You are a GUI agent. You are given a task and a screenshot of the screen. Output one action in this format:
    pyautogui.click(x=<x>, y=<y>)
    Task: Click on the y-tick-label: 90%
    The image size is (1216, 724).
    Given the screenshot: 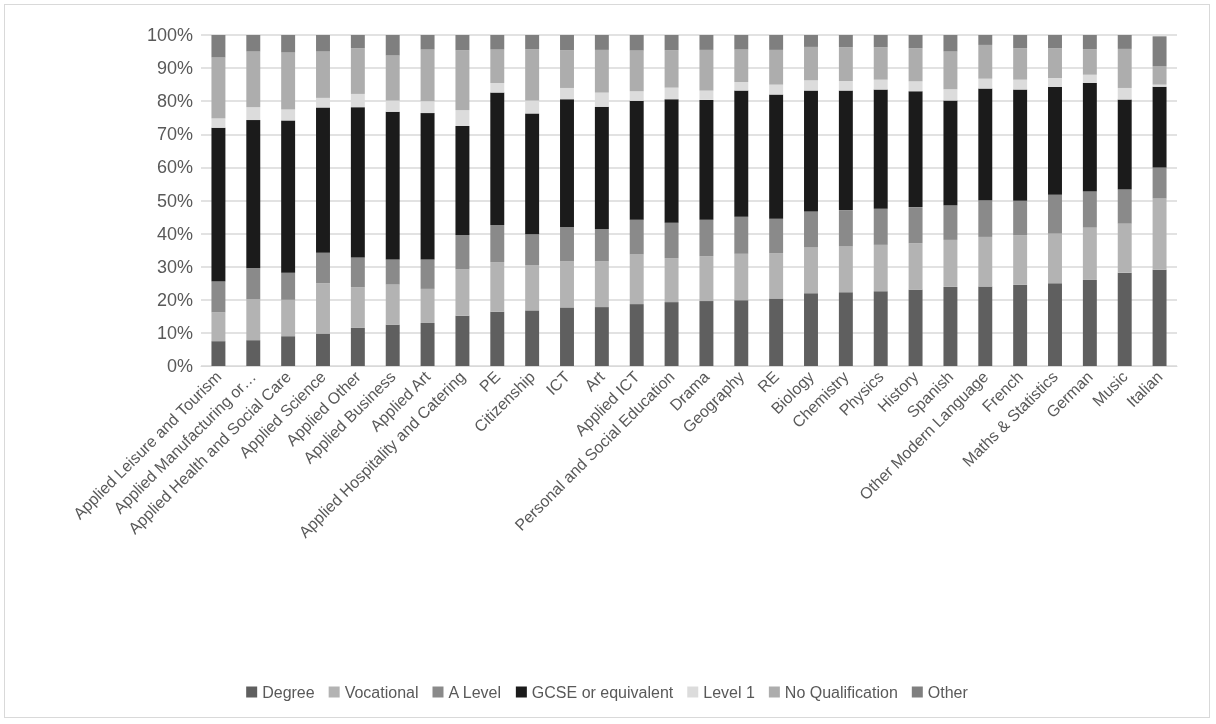 What is the action you would take?
    pyautogui.click(x=174, y=68)
    